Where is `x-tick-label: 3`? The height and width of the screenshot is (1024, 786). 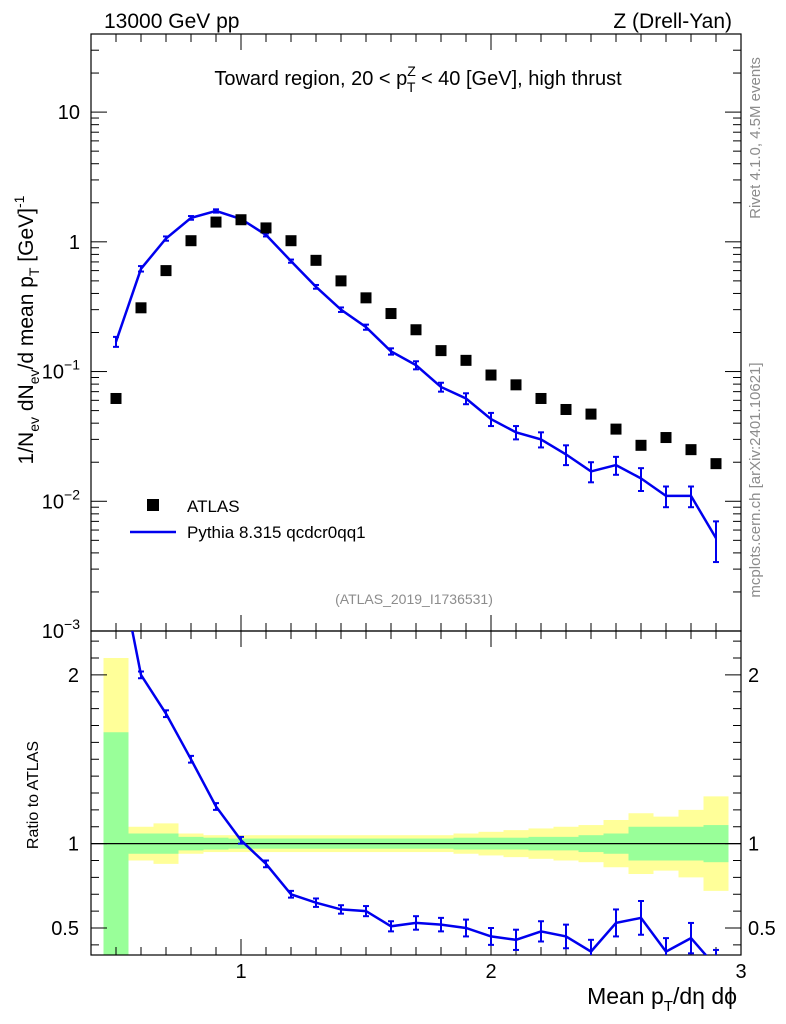
x-tick-label: 3 is located at coordinates (740, 972).